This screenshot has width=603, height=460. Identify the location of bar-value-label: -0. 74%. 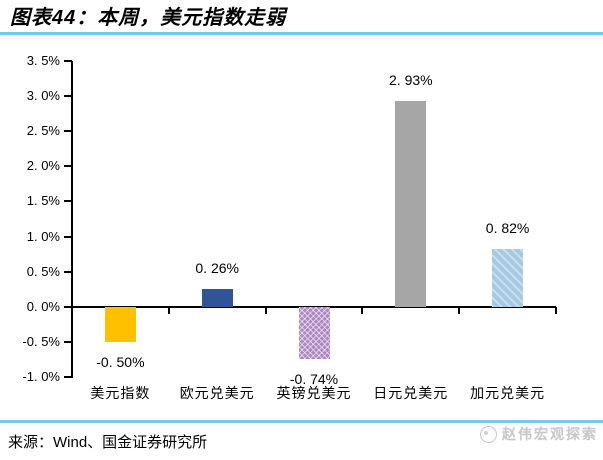
(314, 378).